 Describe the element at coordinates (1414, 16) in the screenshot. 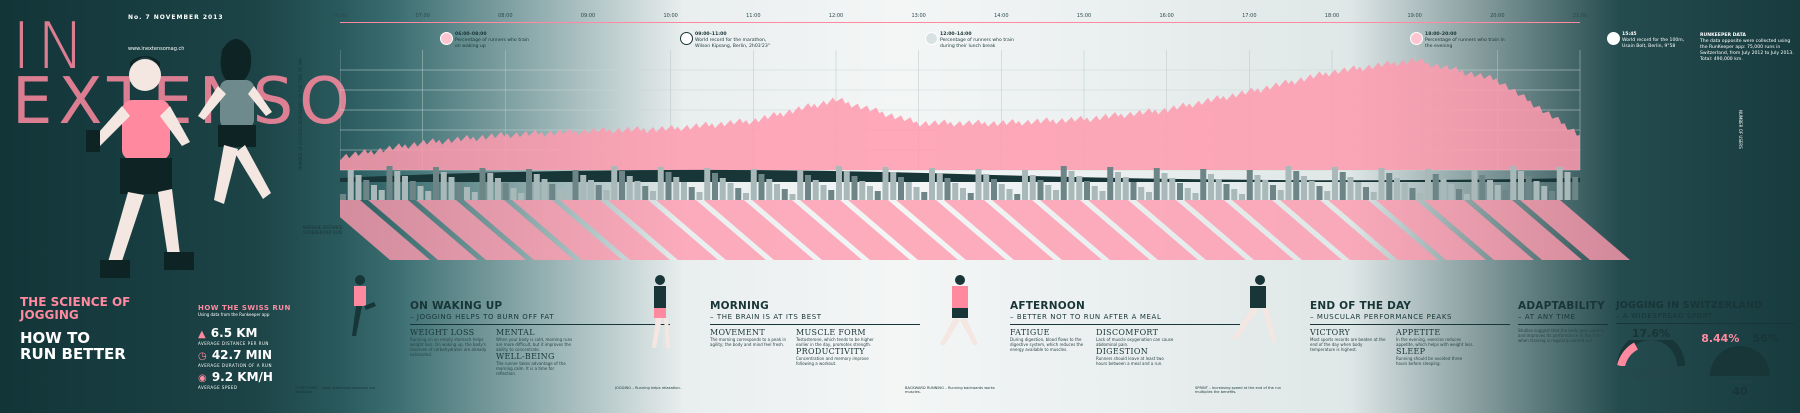

I see `hour-label: 19:00` at that location.